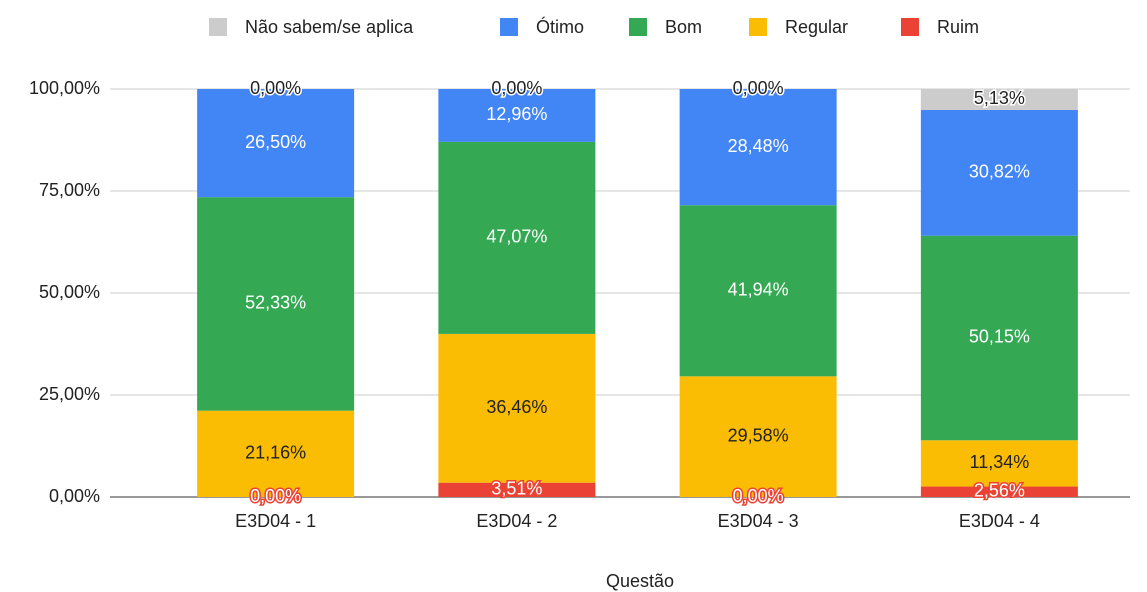 The width and height of the screenshot is (1147, 592). I want to click on data-label: 21,16%, so click(275, 453).